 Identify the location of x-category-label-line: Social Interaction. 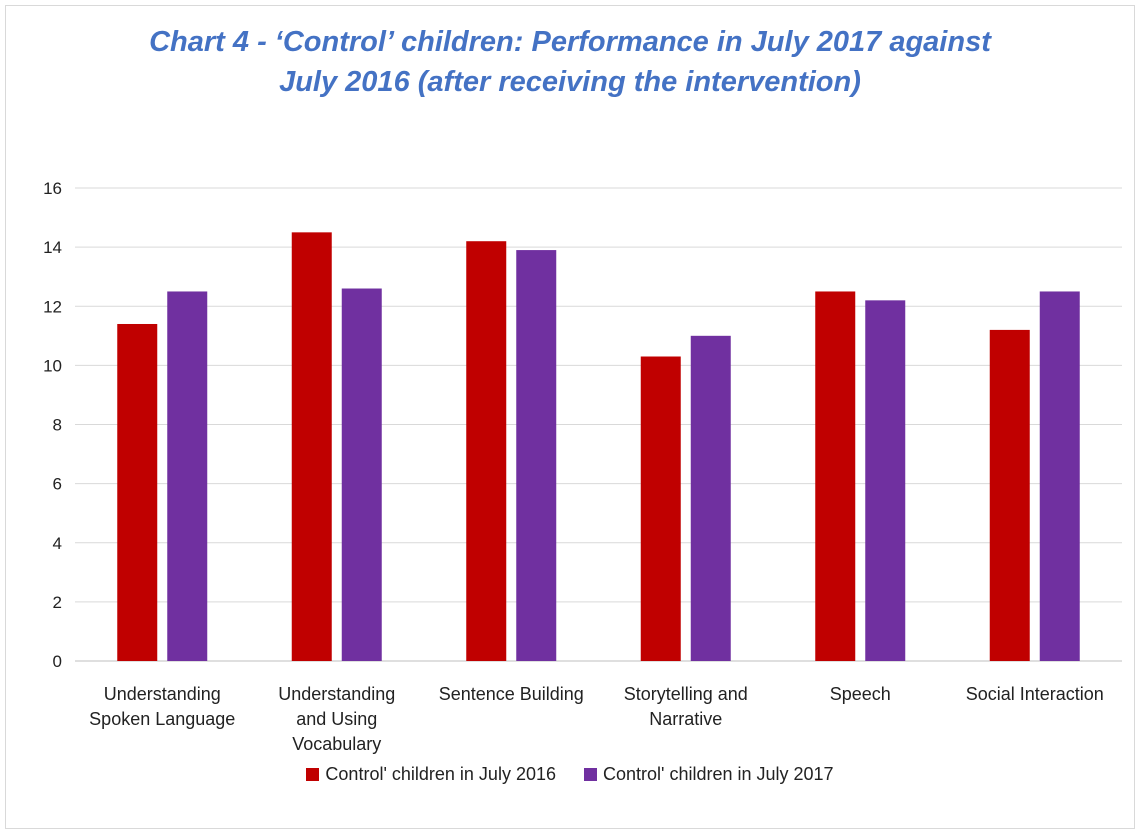
(1035, 694).